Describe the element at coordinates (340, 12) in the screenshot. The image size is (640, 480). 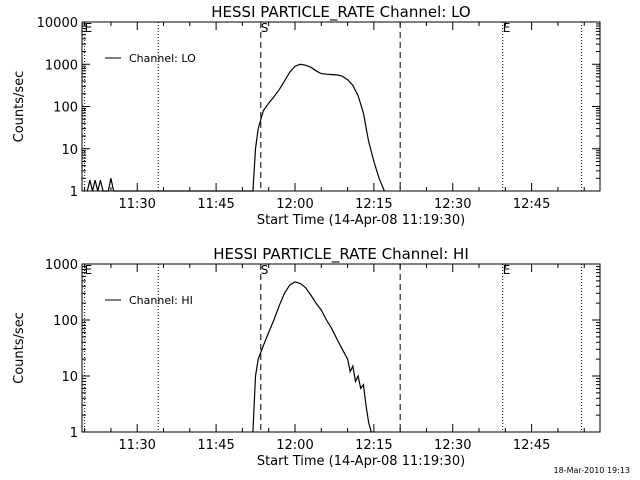
I see `chart-title: HESSI PARTICLE_RATE Channel: LO` at that location.